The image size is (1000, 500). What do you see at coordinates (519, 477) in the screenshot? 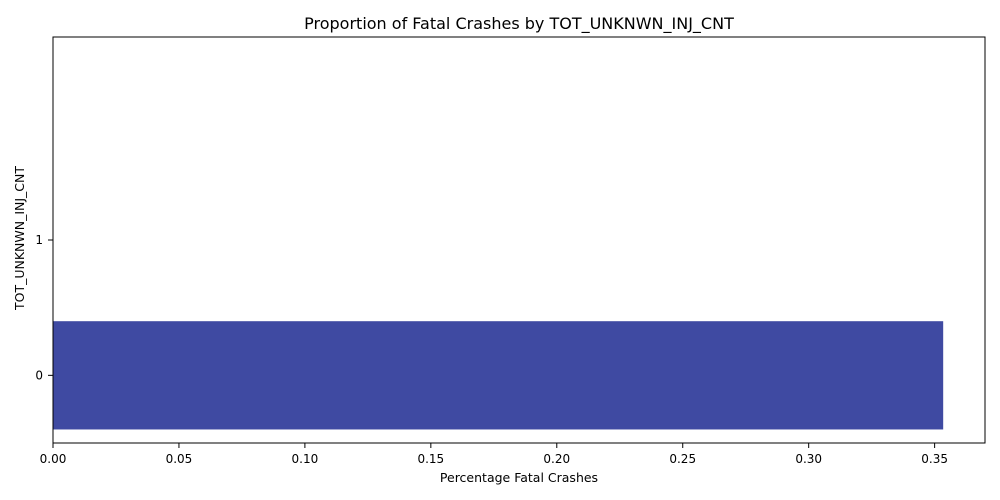
I see `x-axis-label: Percentage Fatal Crashes` at bounding box center [519, 477].